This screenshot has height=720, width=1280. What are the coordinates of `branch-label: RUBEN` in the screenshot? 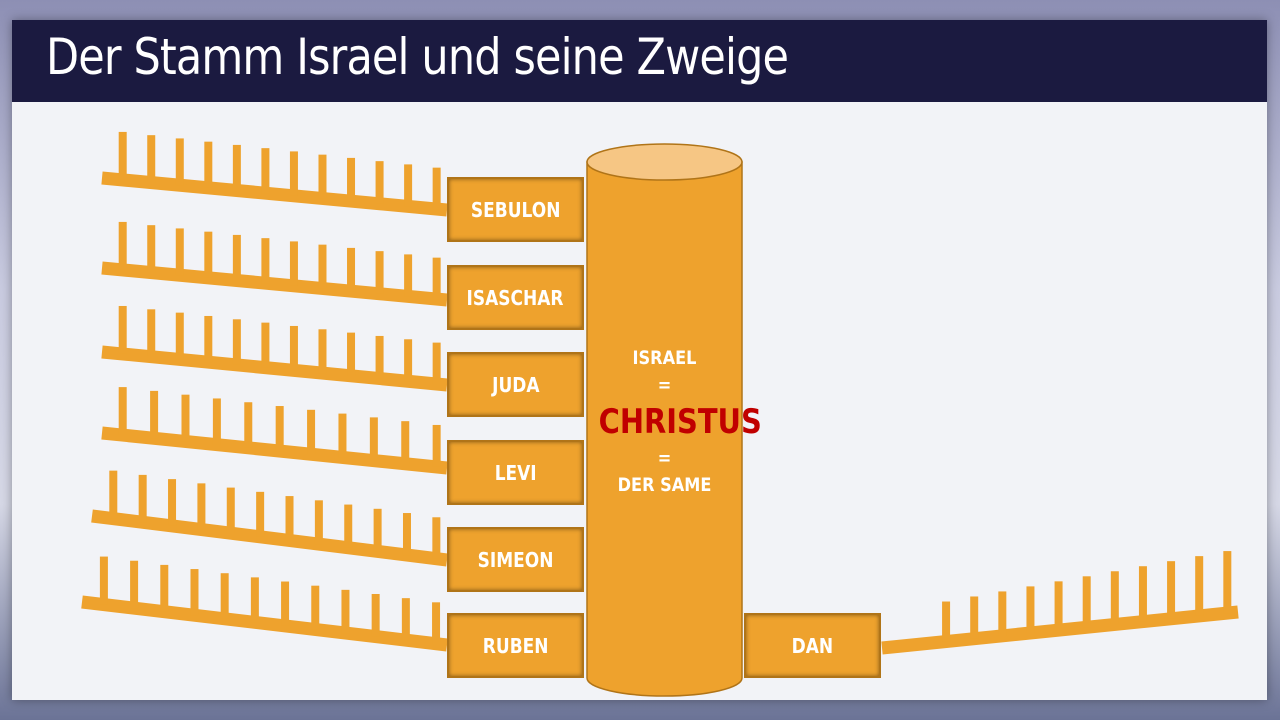 It's located at (515, 645).